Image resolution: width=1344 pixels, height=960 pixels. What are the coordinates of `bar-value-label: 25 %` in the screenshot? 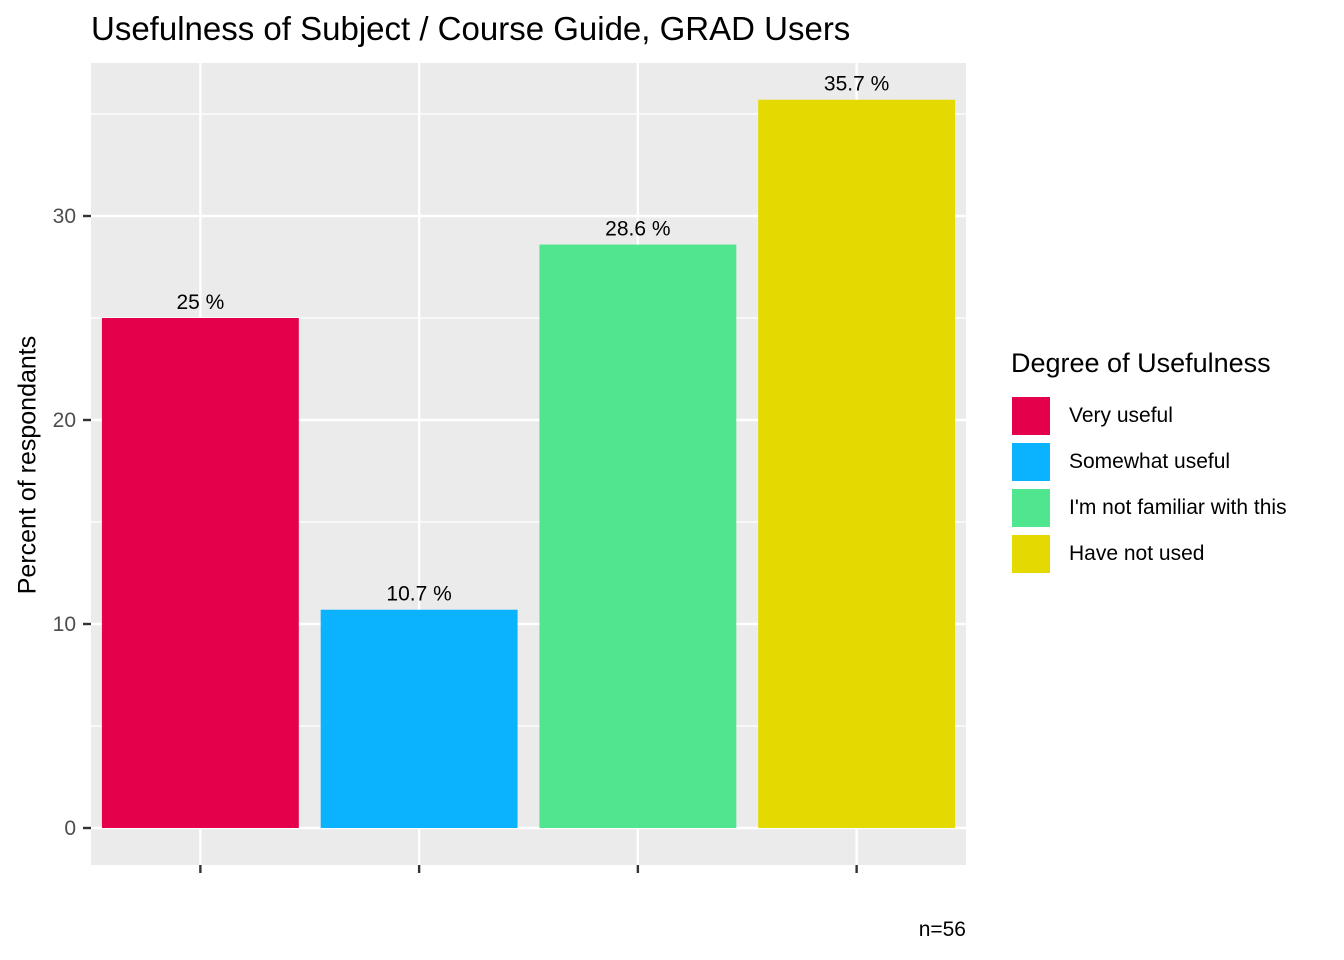 It's located at (200, 302).